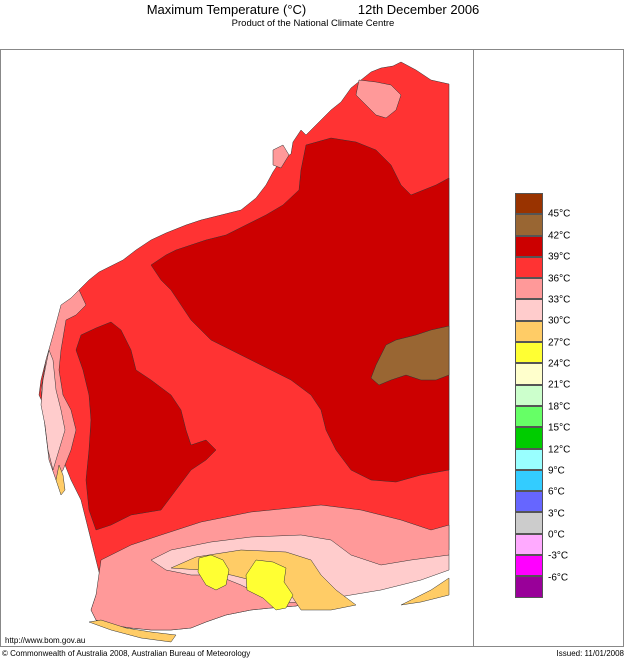 The image size is (626, 659). What do you see at coordinates (425, 591) in the screenshot?
I see `land-region-27-30-southeast` at bounding box center [425, 591].